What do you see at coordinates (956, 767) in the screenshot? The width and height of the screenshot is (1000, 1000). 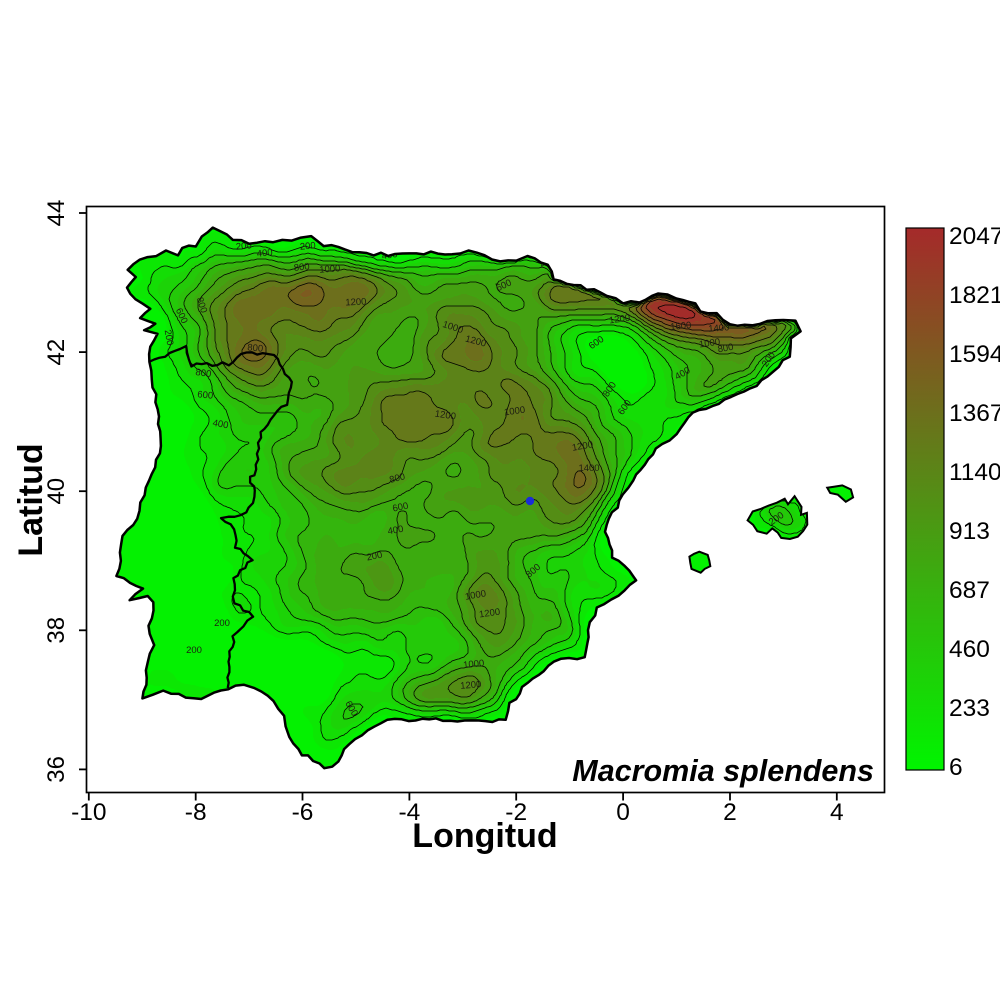 I see `svg-text: 6` at bounding box center [956, 767].